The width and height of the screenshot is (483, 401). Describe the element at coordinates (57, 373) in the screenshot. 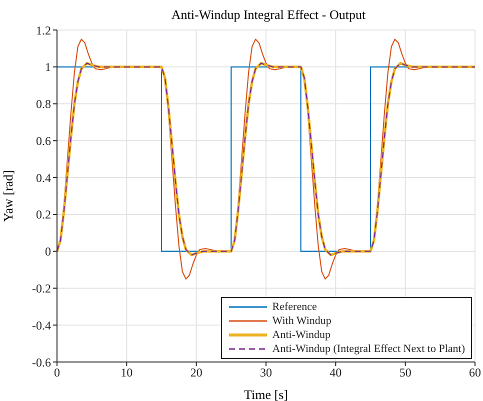

I see `x-tick-label: 0` at that location.